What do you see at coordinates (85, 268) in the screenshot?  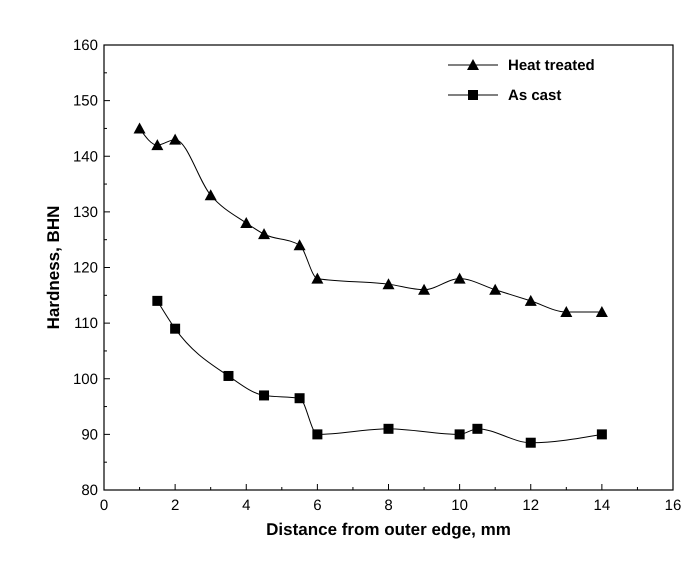 I see `y-tick-label: 120` at bounding box center [85, 268].